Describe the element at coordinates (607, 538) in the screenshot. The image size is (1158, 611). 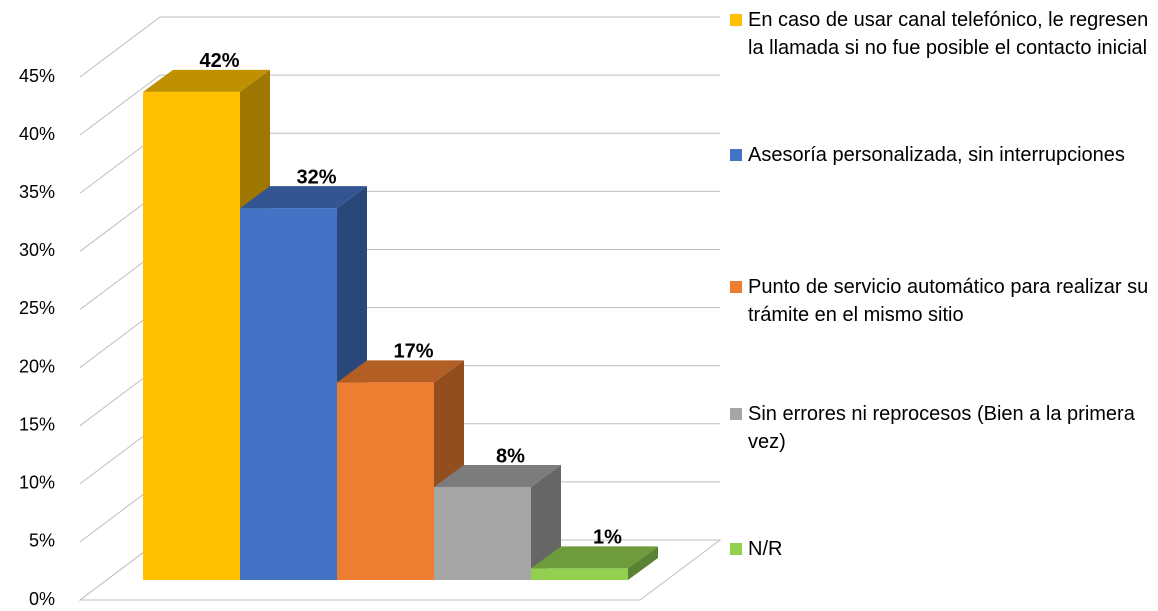
I see `data-label: 1%` at that location.